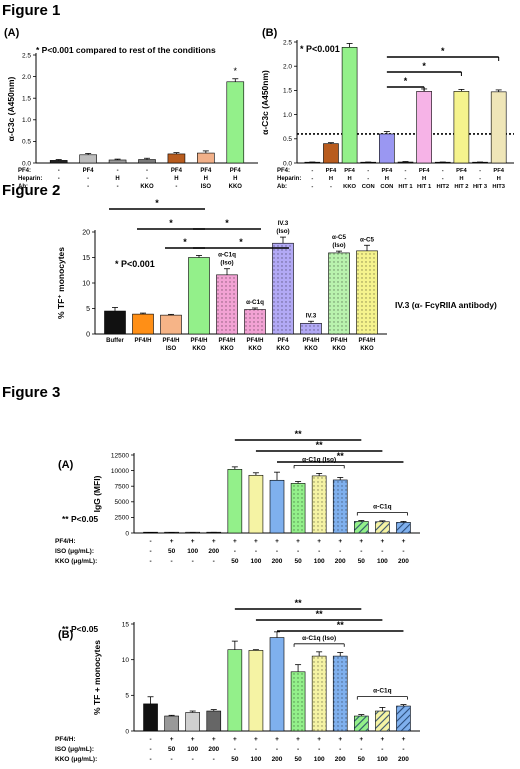 Image resolution: width=520 pixels, height=769 pixels. I want to click on fig1a-y-tick-label: 1.0, so click(26, 120).